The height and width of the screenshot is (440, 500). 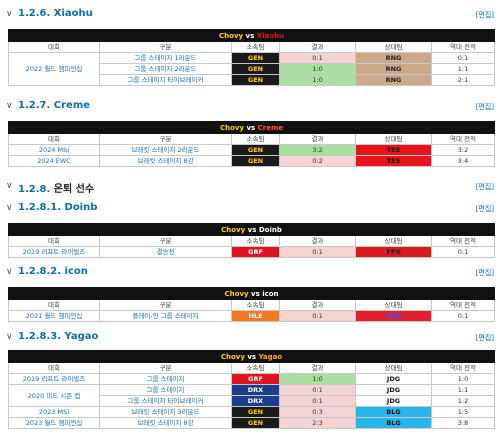 I want to click on team-badge: GRF, so click(x=255, y=252).